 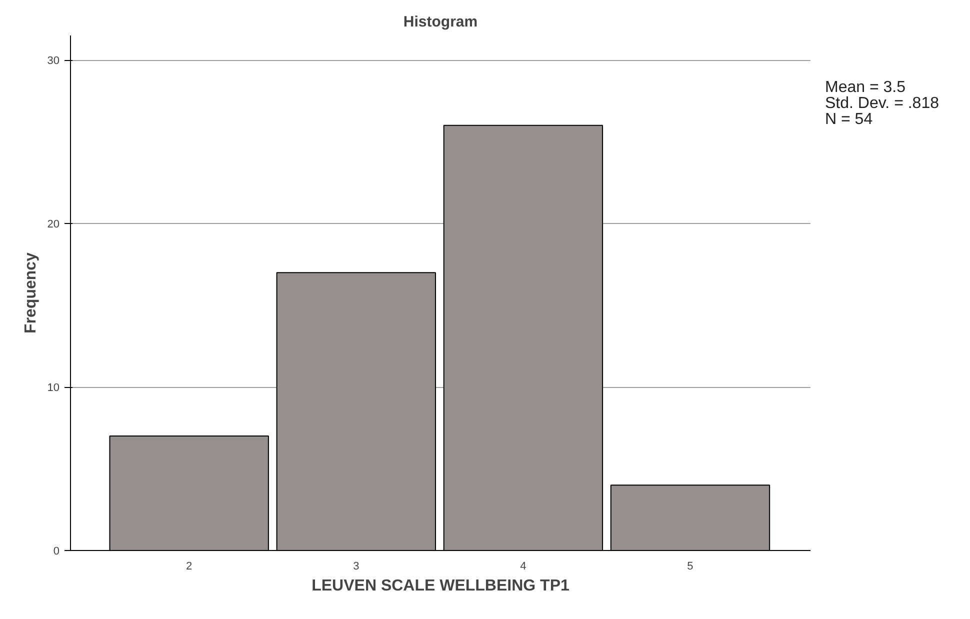 I want to click on x-axis-title: LEUVEN SCALE WELLBEING TP1, so click(x=441, y=586).